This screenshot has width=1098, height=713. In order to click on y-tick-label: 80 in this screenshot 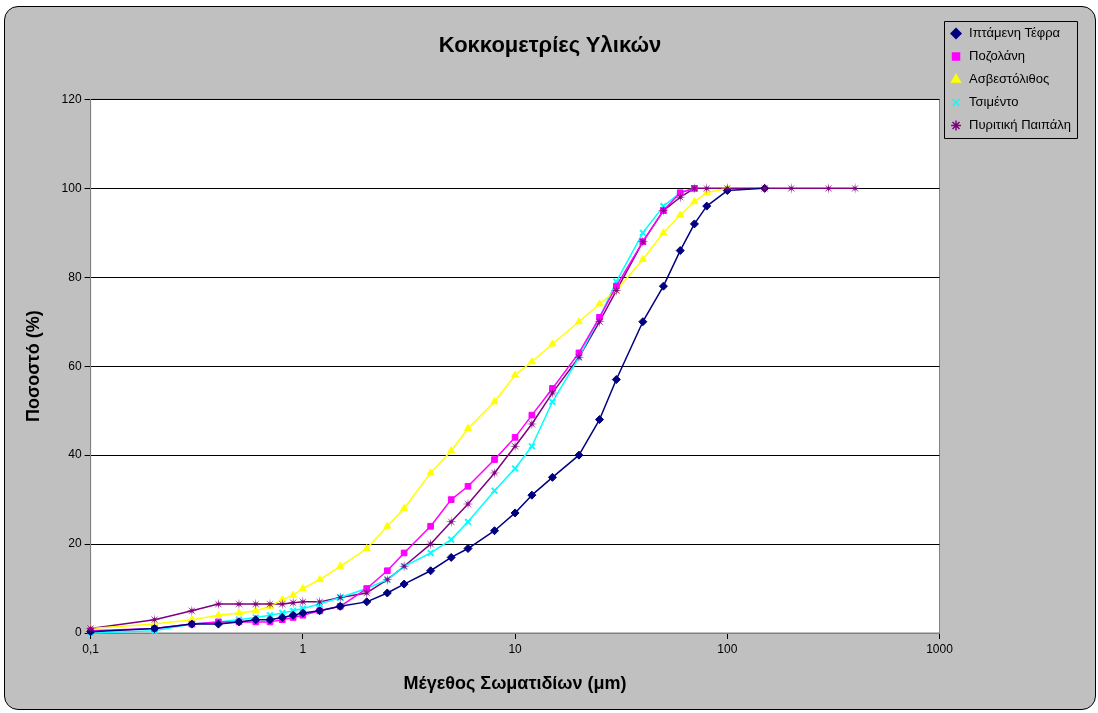, I will do `click(75, 276)`.